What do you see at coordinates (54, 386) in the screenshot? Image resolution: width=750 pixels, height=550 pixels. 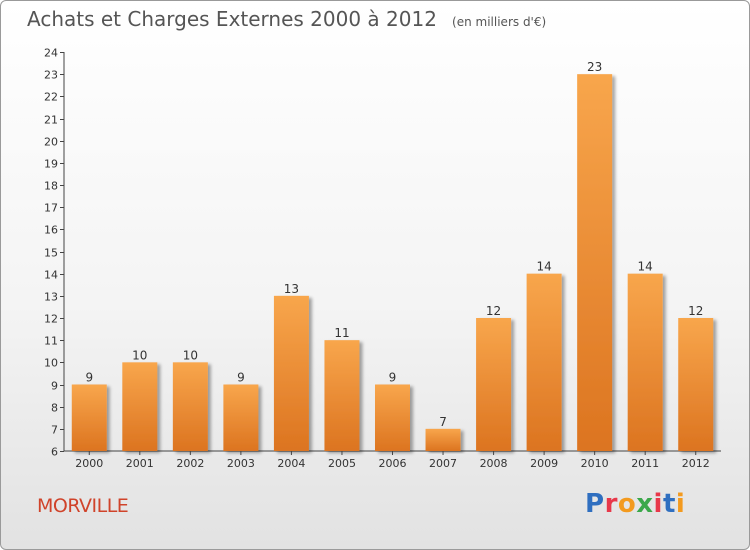 I see `y-tick-label: 9` at bounding box center [54, 386].